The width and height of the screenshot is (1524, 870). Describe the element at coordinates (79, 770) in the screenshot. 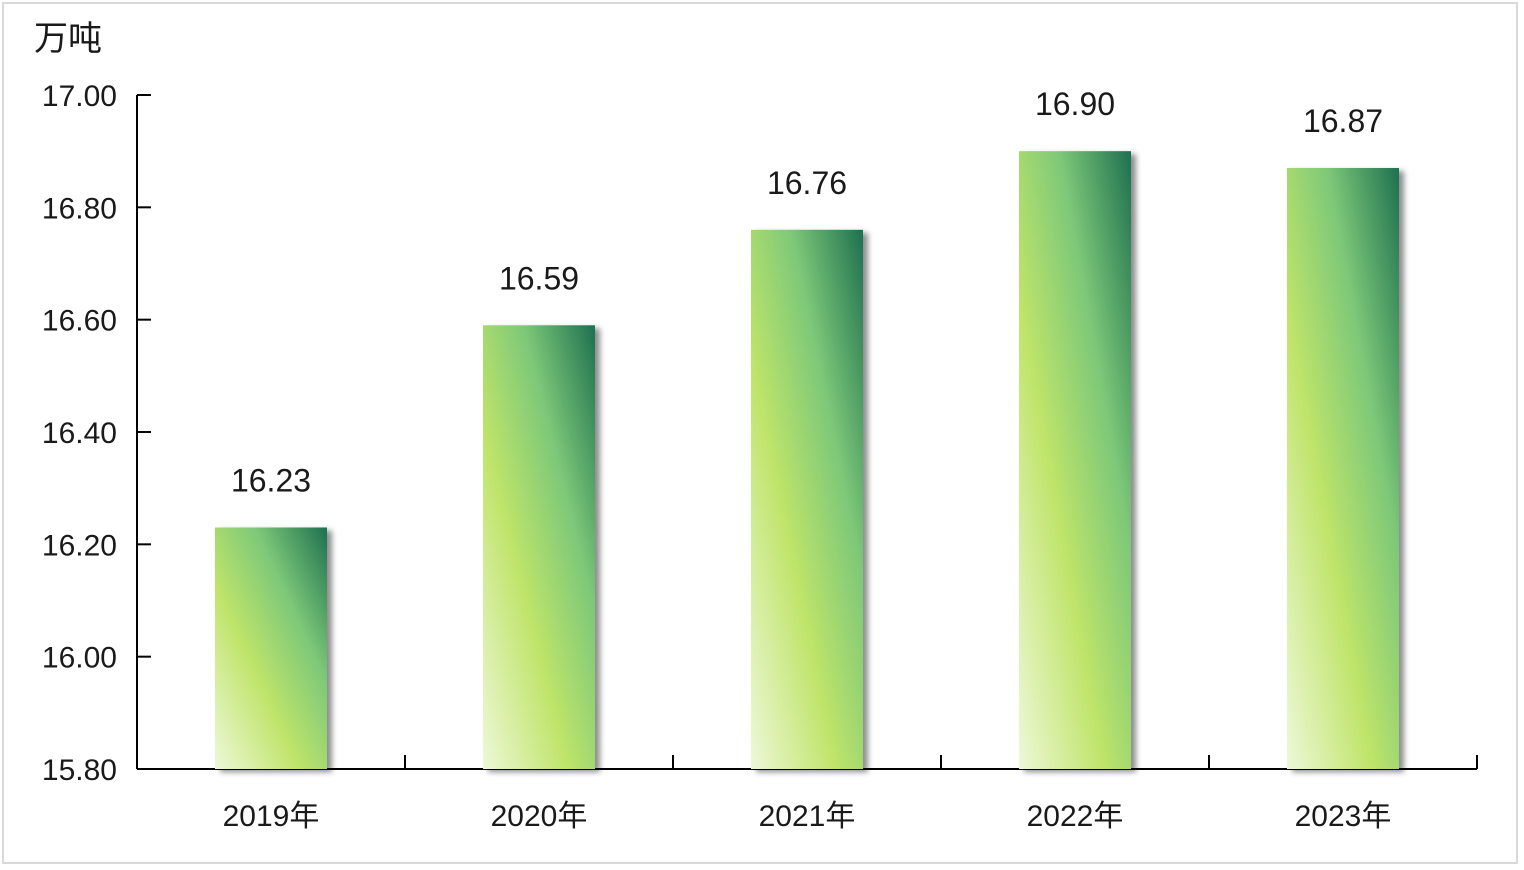

I see `y-tick-label: 15.80` at that location.